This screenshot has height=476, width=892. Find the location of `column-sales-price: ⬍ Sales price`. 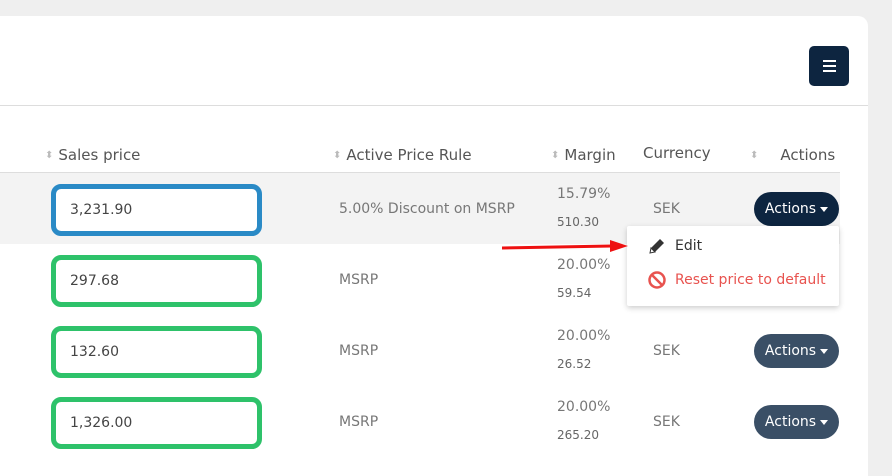

column-sales-price: ⬍ Sales price is located at coordinates (92, 155).